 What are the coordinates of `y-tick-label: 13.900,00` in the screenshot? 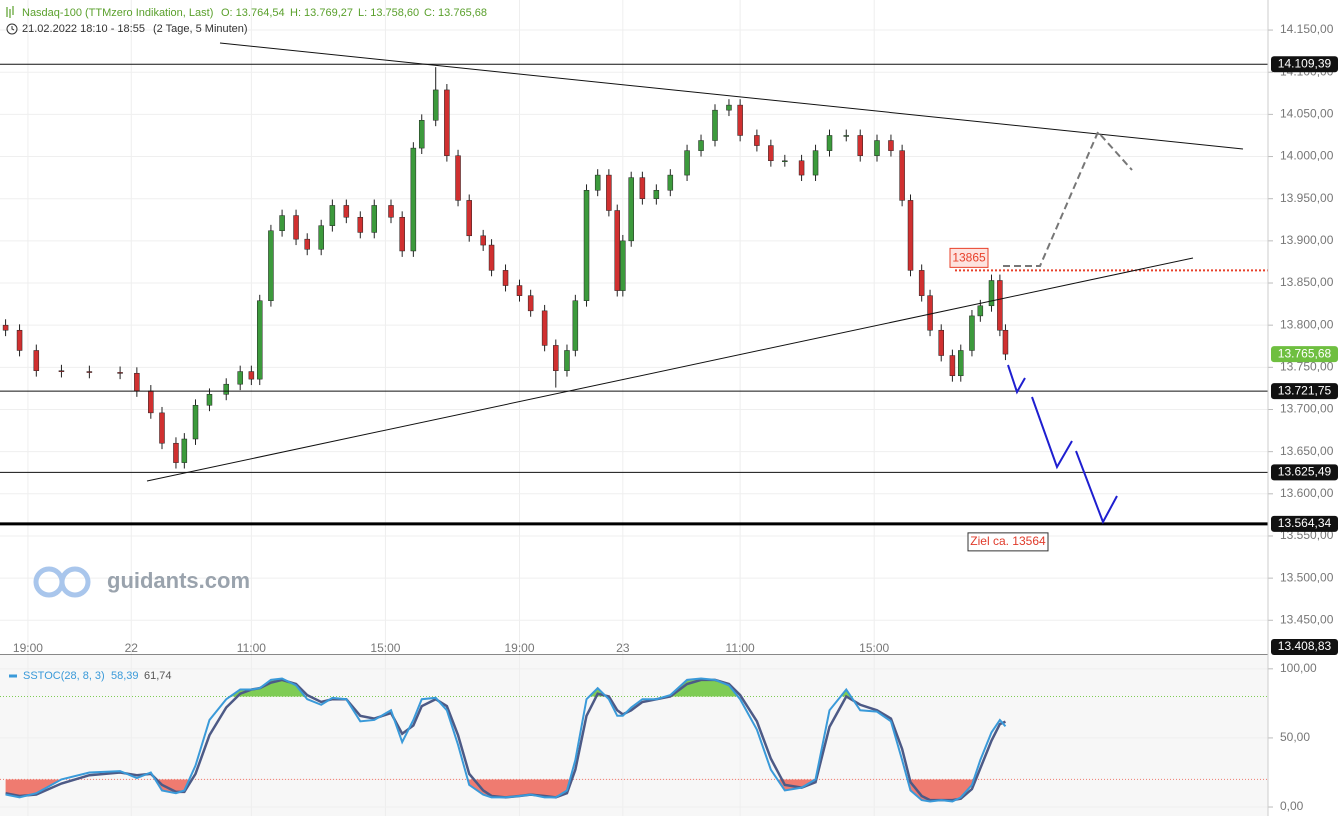 It's located at (1307, 240).